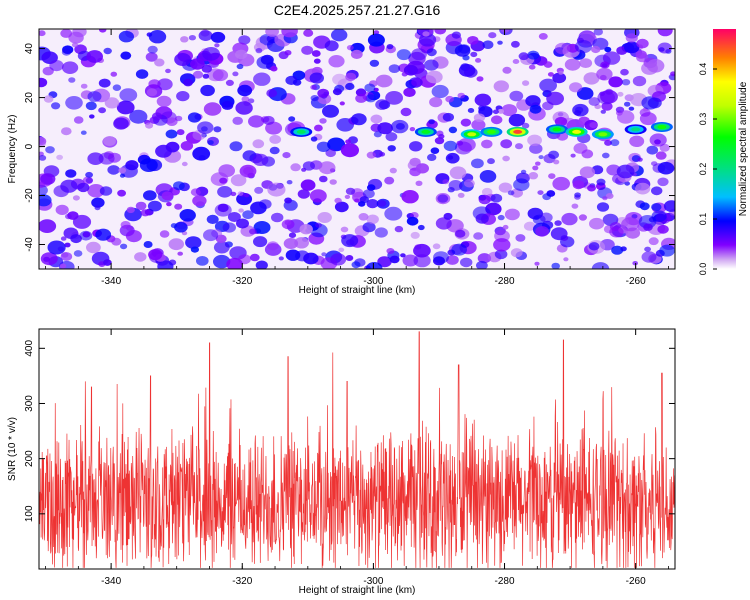  What do you see at coordinates (357, 290) in the screenshot?
I see `spectrogram-x-label: Height of straight line (km)` at bounding box center [357, 290].